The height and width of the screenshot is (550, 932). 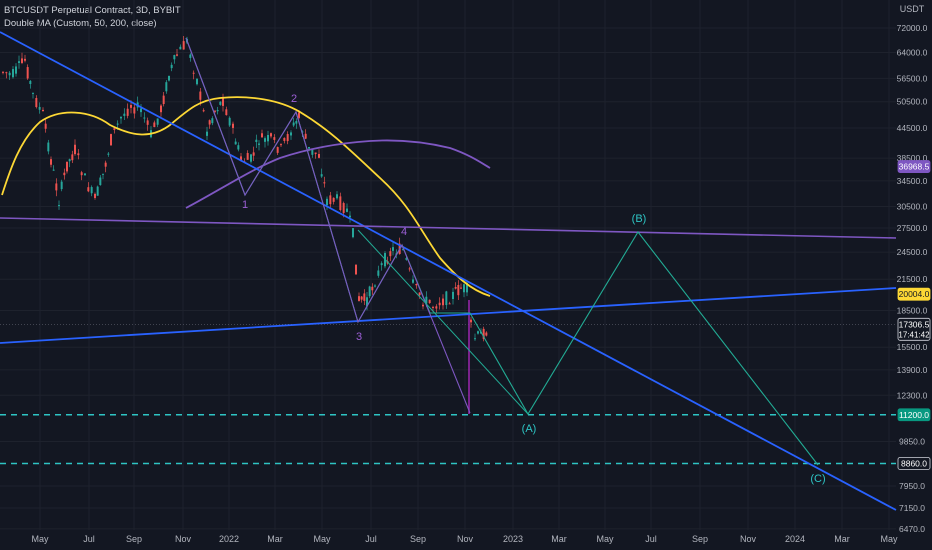 I want to click on price-tick-label: 44500.0, so click(x=912, y=128).